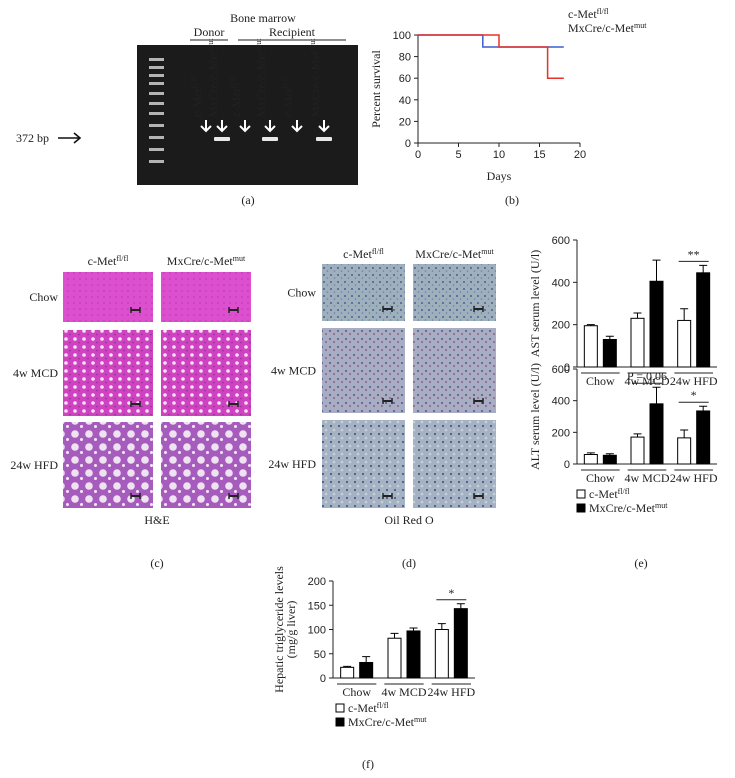 This screenshot has width=735, height=778. Describe the element at coordinates (694, 395) in the screenshot. I see `significance-label: *` at that location.